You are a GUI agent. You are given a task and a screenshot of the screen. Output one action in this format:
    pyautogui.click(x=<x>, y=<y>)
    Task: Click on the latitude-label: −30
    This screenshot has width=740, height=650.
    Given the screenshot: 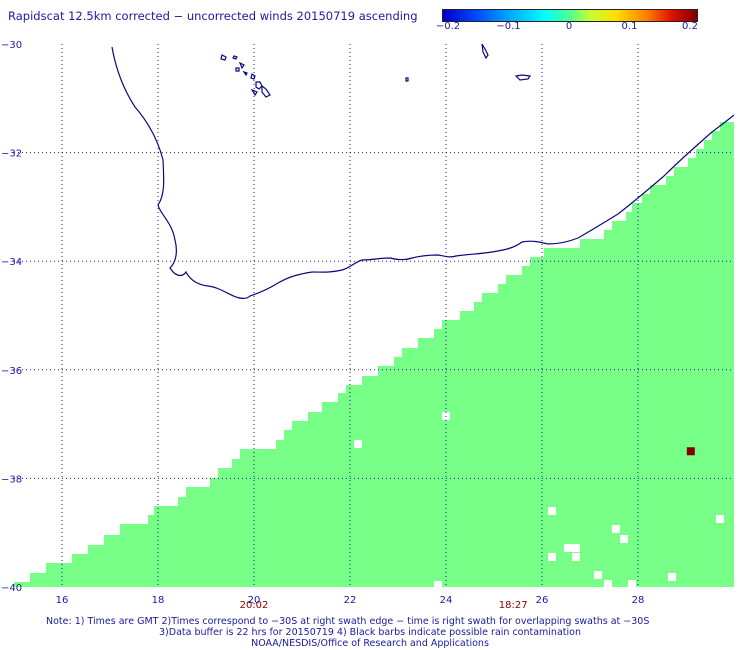 What is the action you would take?
    pyautogui.click(x=11, y=45)
    